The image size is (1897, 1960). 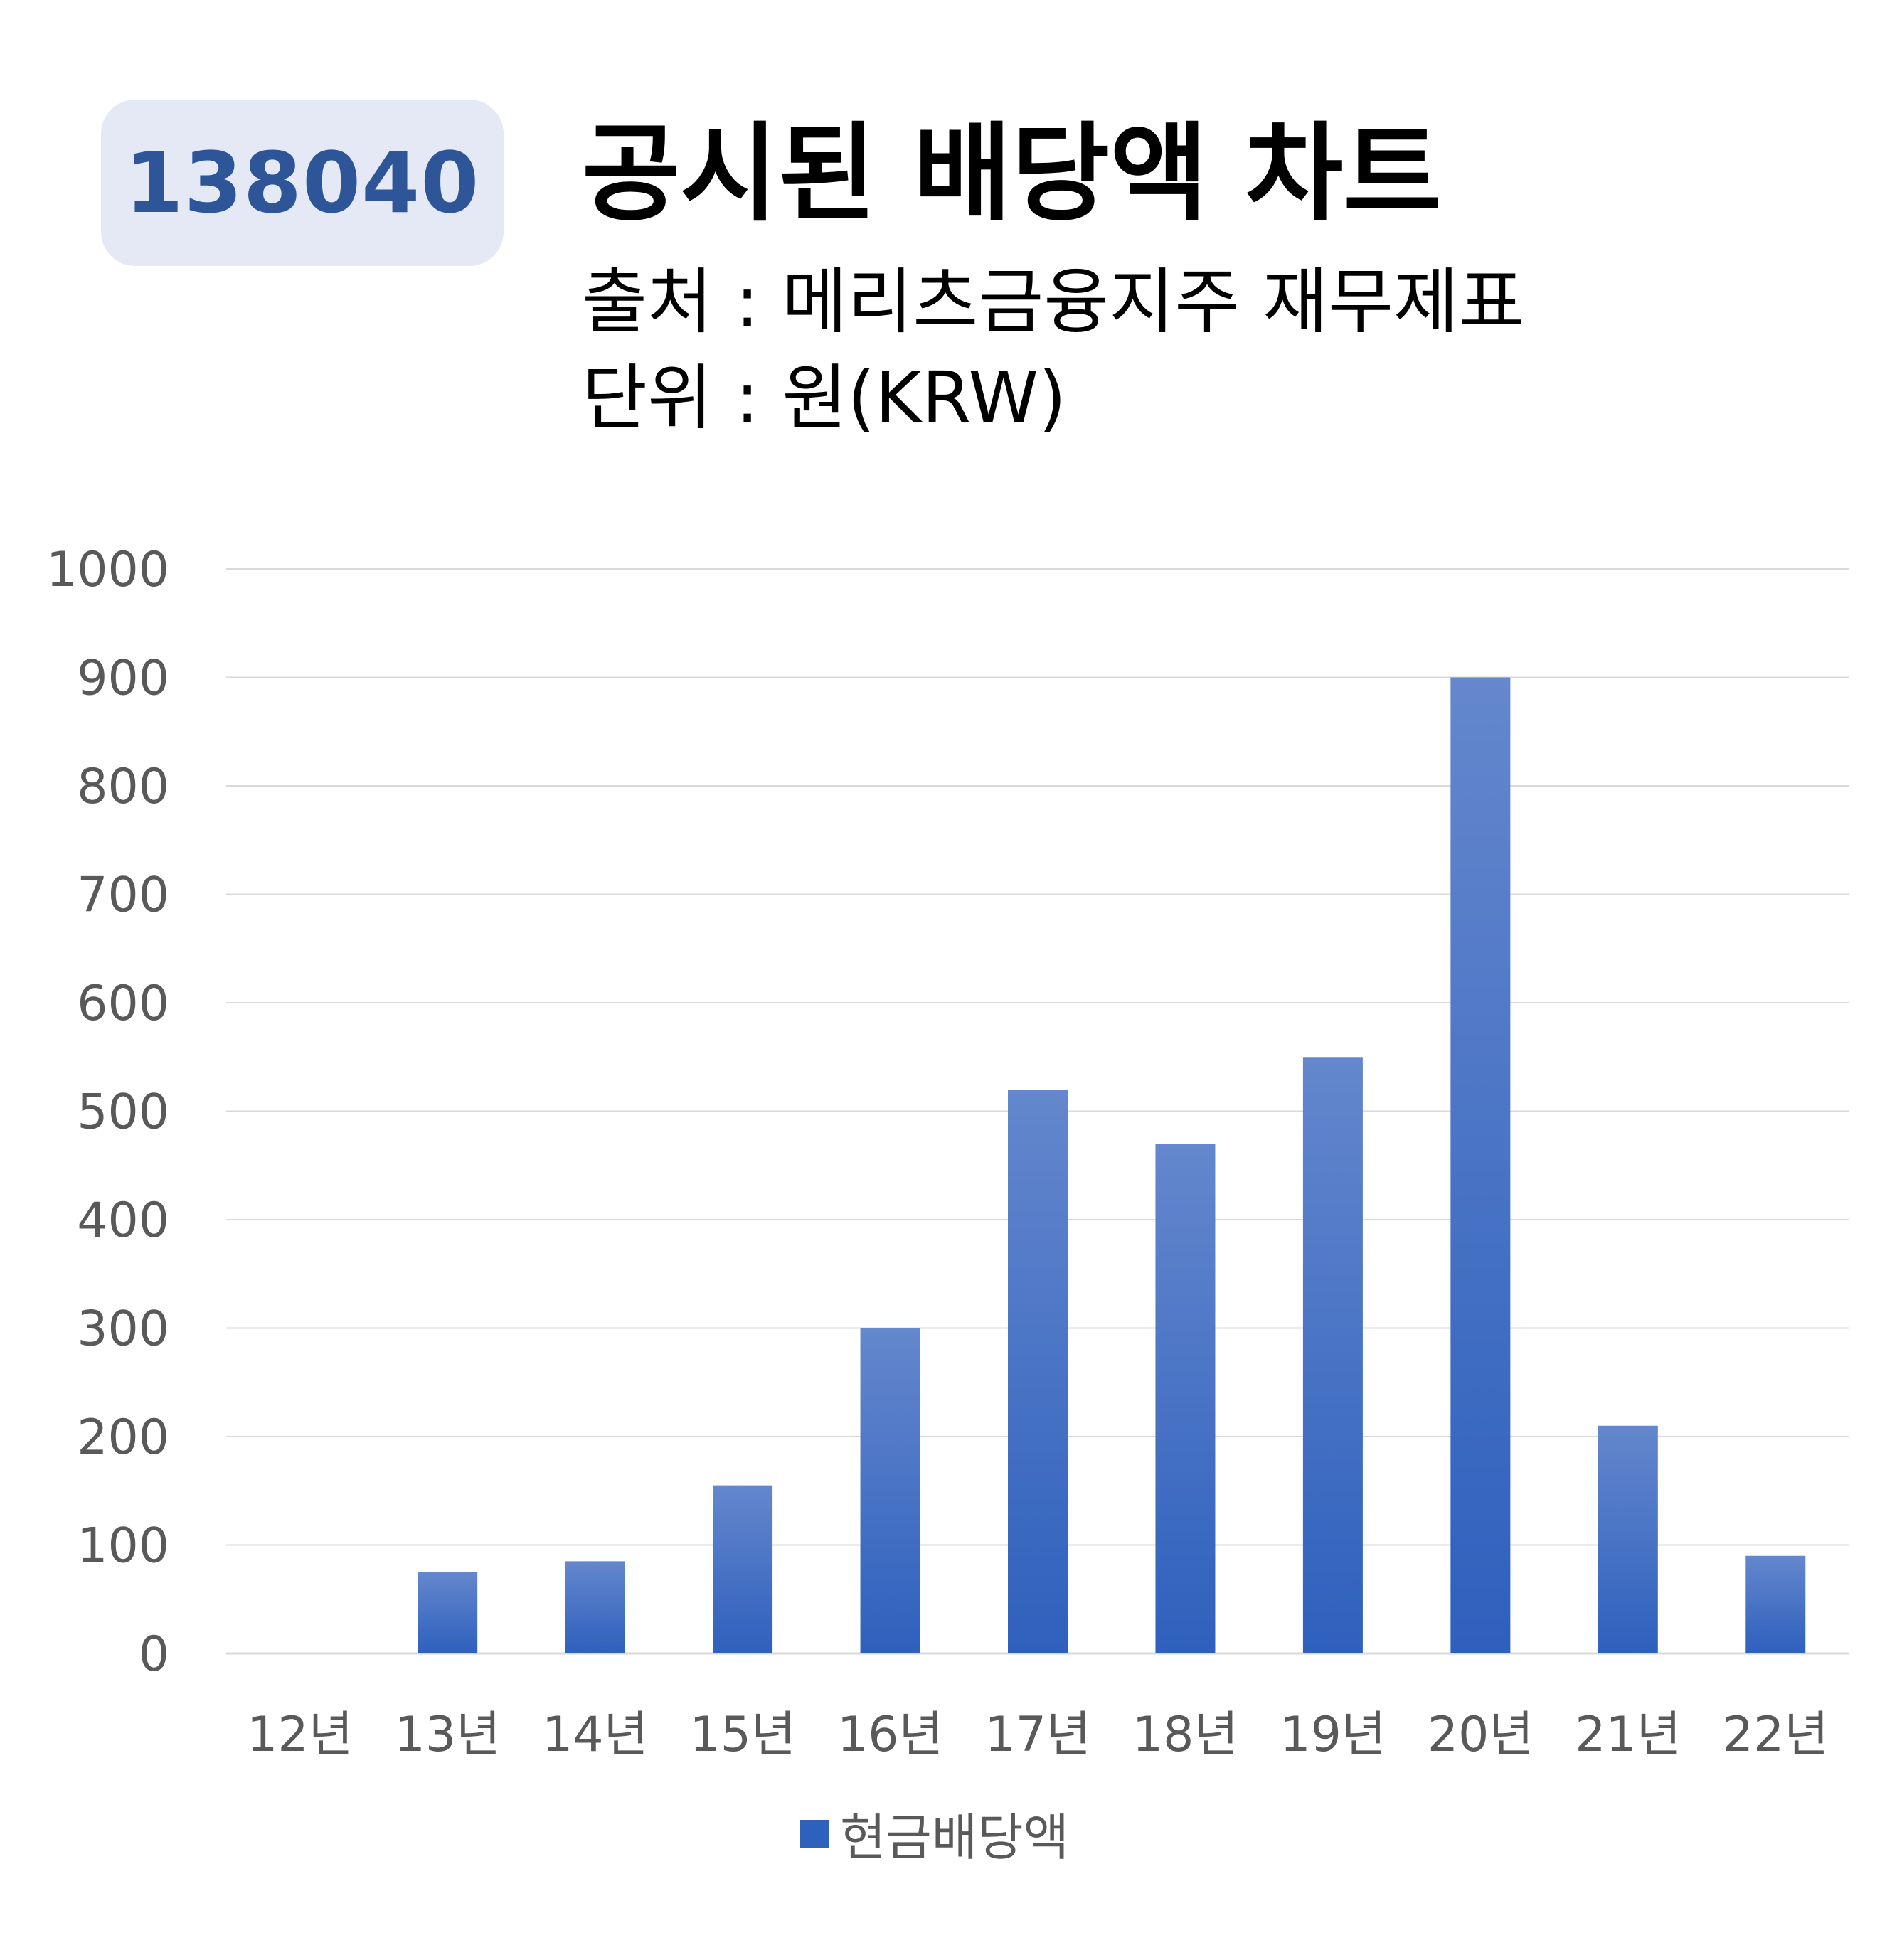 I want to click on bar-18년, so click(x=1185, y=1398).